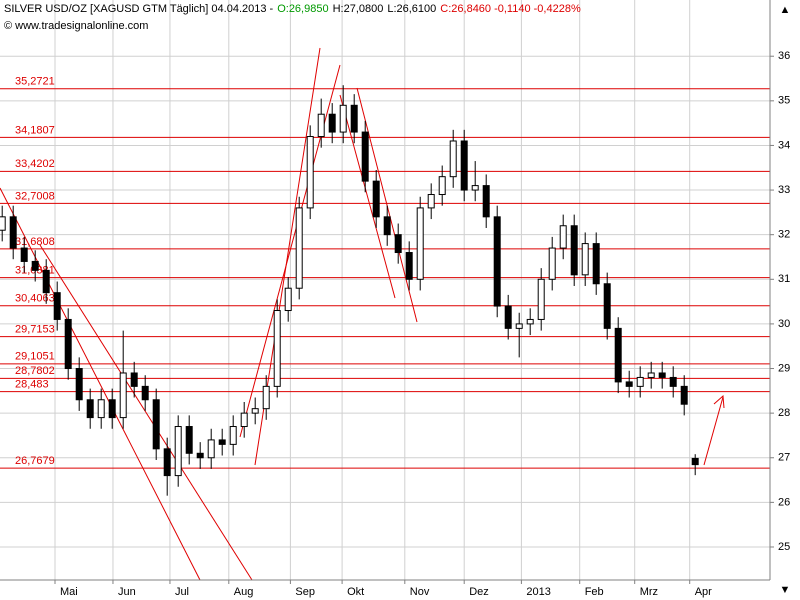 This screenshot has width=800, height=600. I want to click on y-tick-label: 35, so click(784, 101).